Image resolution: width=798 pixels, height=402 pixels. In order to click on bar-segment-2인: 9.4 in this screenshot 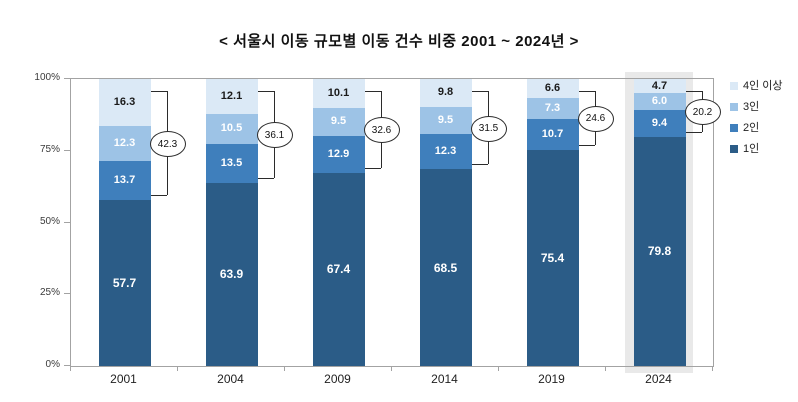, I will do `click(659, 123)`.